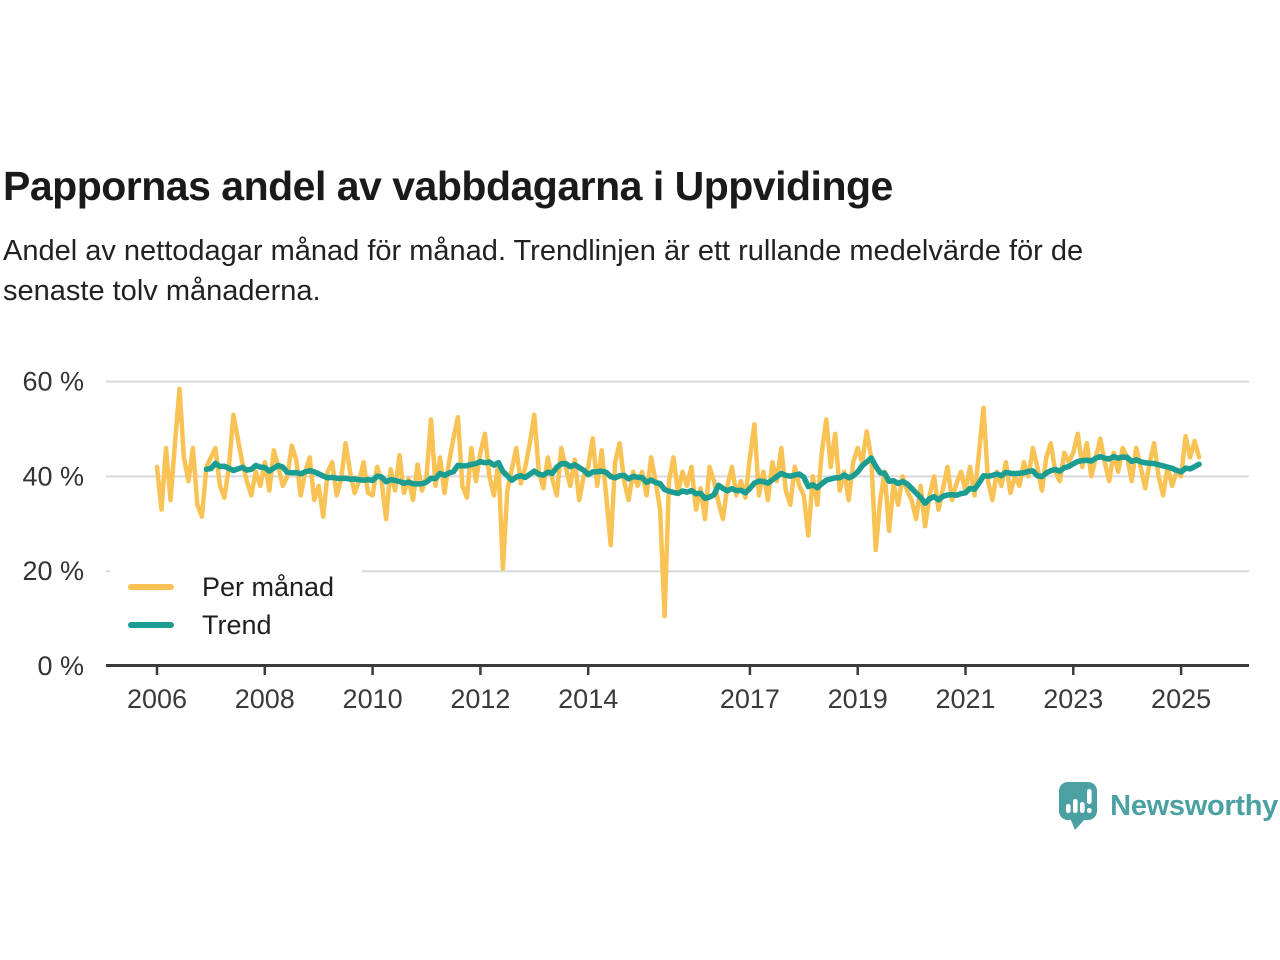  What do you see at coordinates (60, 666) in the screenshot?
I see `y-tick-label-0: 0 %` at bounding box center [60, 666].